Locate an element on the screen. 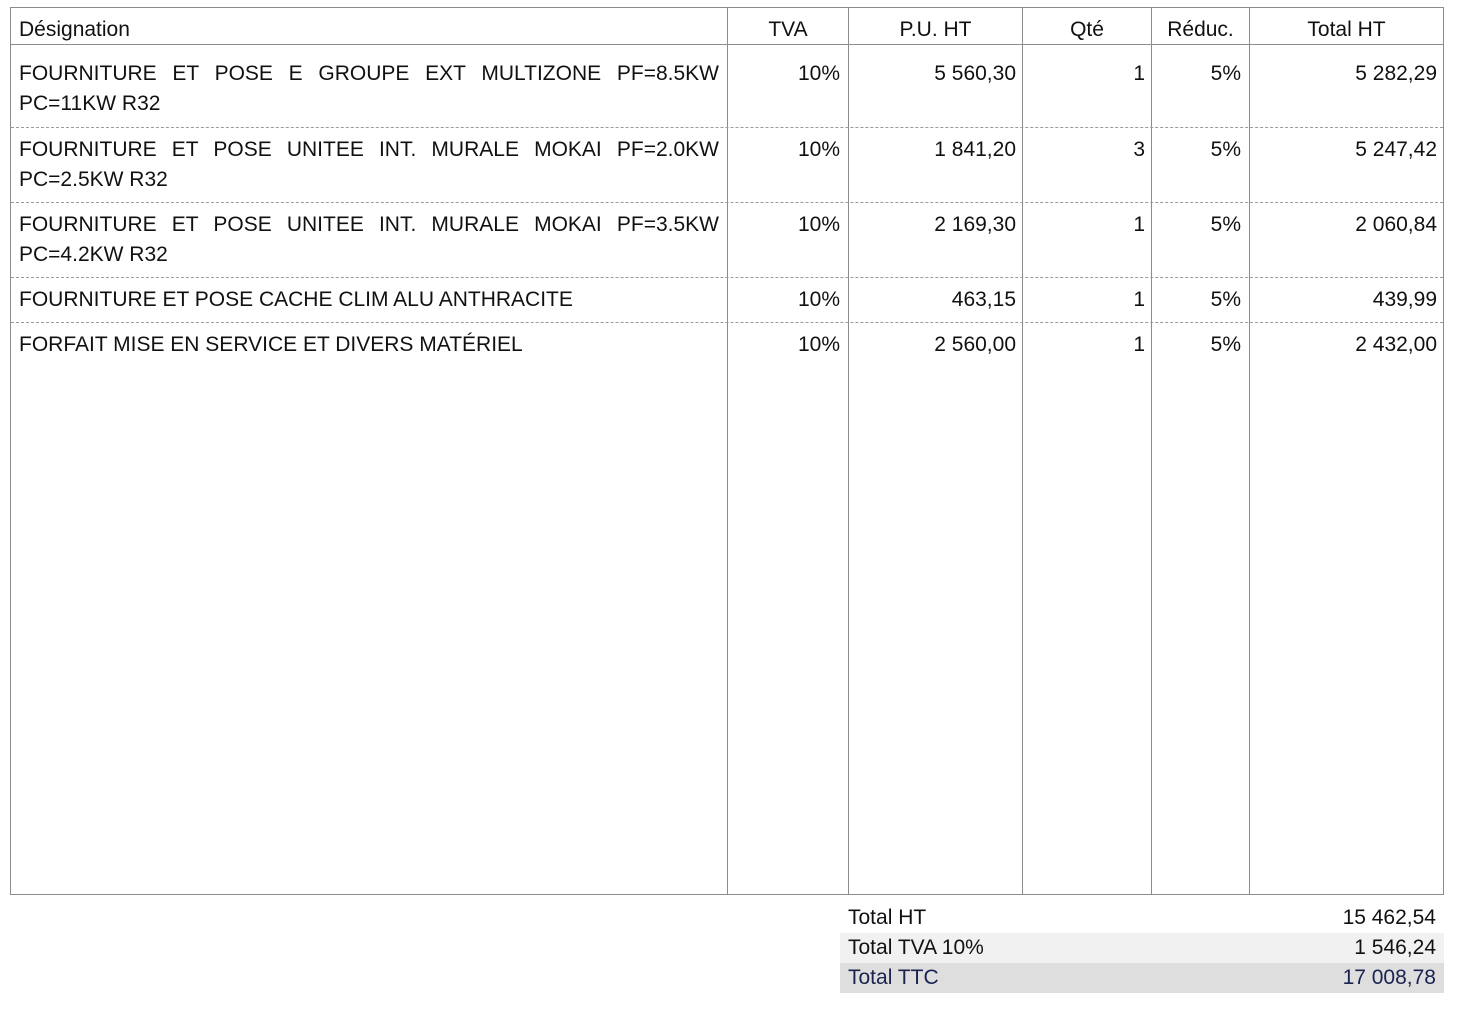 Image resolution: width=1468 pixels, height=1009 pixels. row-total-ht: 5 282,29 is located at coordinates (1396, 73).